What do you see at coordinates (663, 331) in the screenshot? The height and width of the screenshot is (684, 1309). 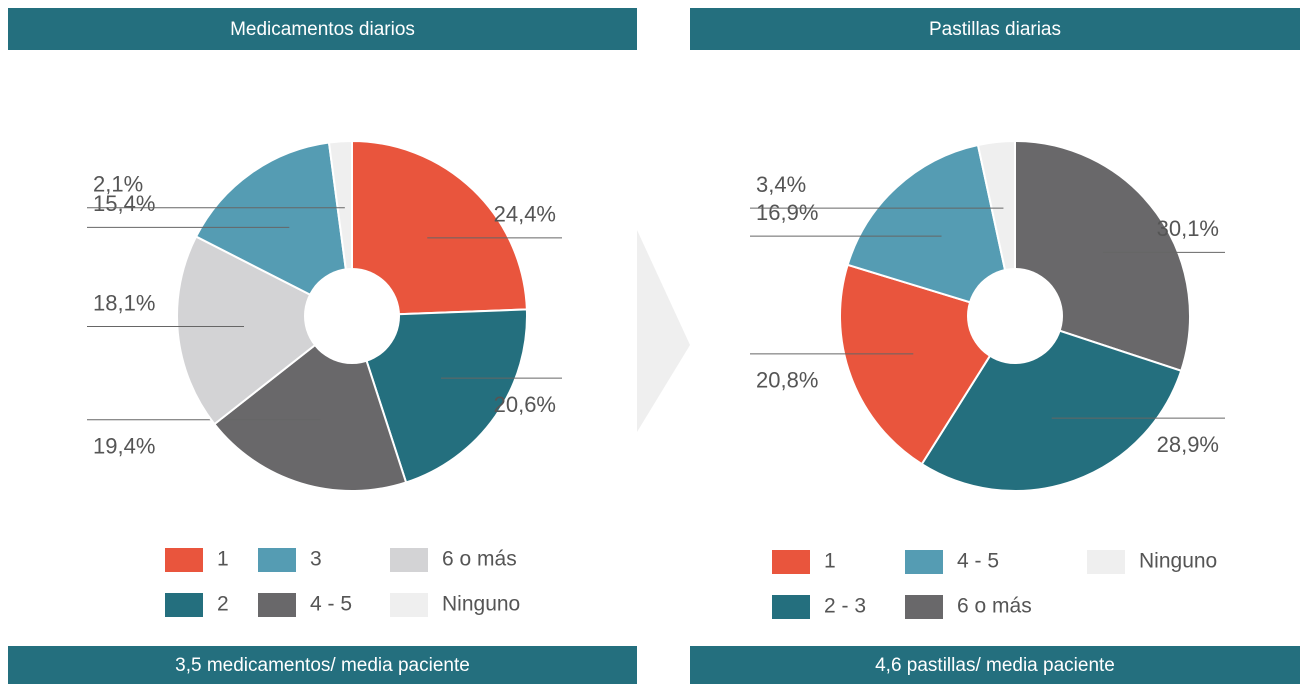 I see `arrow` at bounding box center [663, 331].